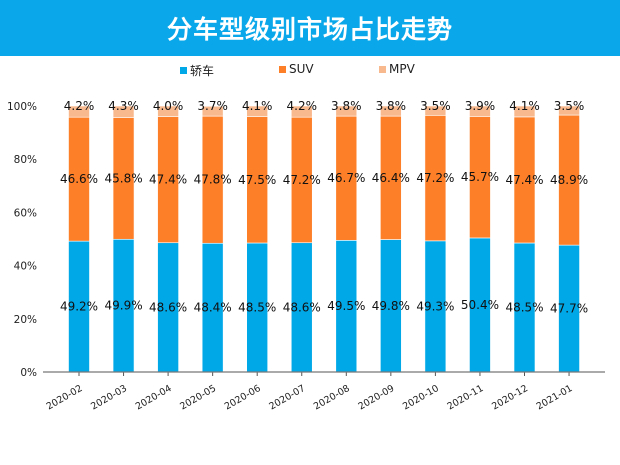  What do you see at coordinates (480, 177) in the screenshot?
I see `data-label: 45.7%` at bounding box center [480, 177].